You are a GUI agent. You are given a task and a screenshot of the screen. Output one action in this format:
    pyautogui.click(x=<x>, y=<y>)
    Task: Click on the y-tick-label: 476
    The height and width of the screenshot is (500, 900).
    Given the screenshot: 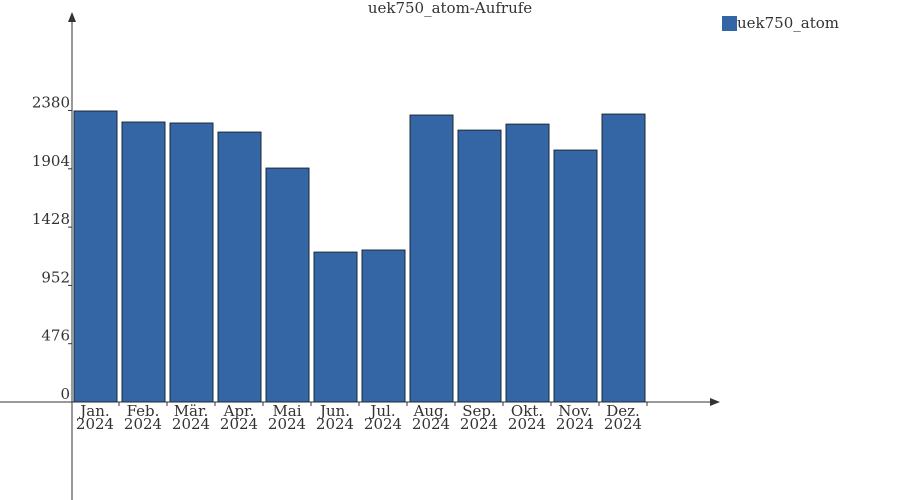 What is the action you would take?
    pyautogui.click(x=55, y=336)
    